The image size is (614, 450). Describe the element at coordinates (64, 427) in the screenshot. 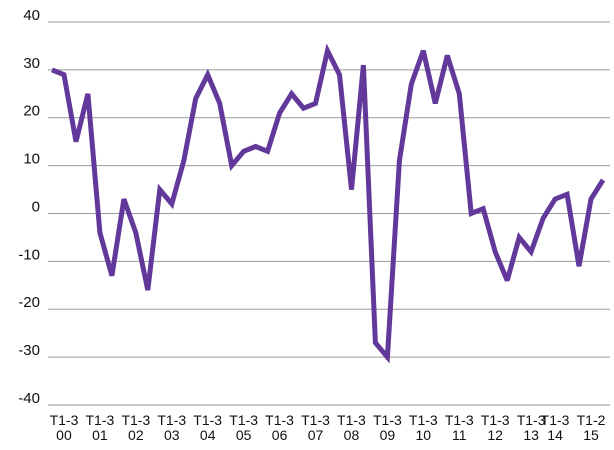

I see `x-tick-label: T1-3 00` at that location.